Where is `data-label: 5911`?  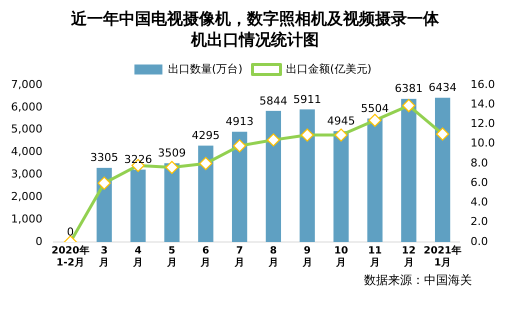 data-label: 5911 is located at coordinates (307, 99).